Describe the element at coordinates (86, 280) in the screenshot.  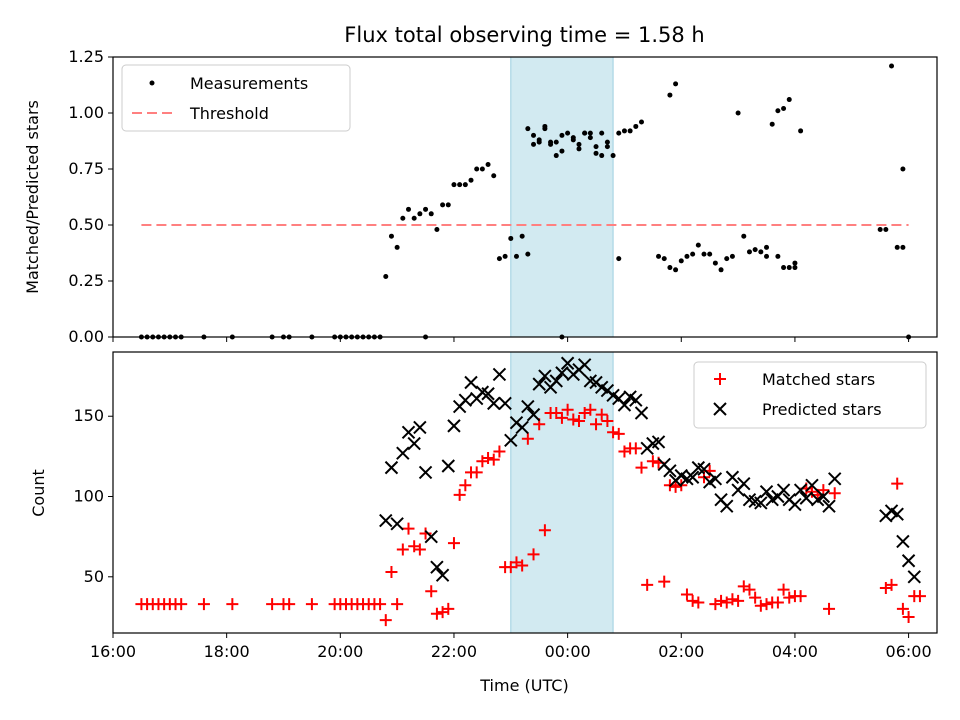
I see `top-ytick-label: 0.25` at that location.